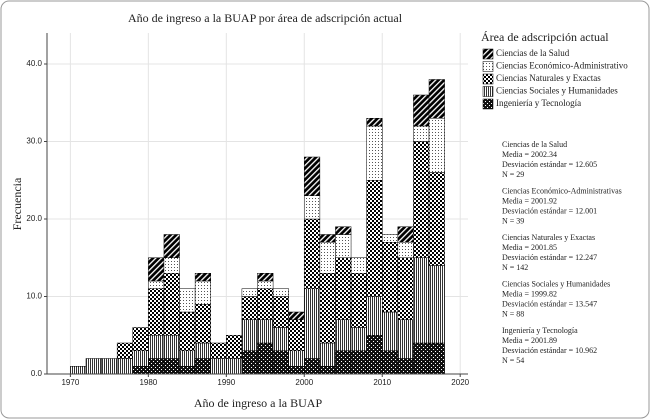 The width and height of the screenshot is (650, 419). I want to click on stats-line: Media = 2001.89, so click(529, 340).